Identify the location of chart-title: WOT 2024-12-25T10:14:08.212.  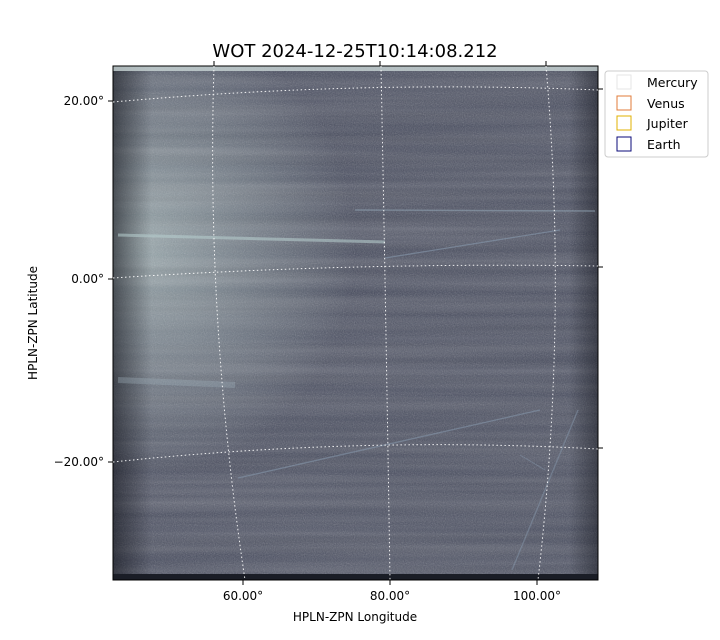
(354, 51).